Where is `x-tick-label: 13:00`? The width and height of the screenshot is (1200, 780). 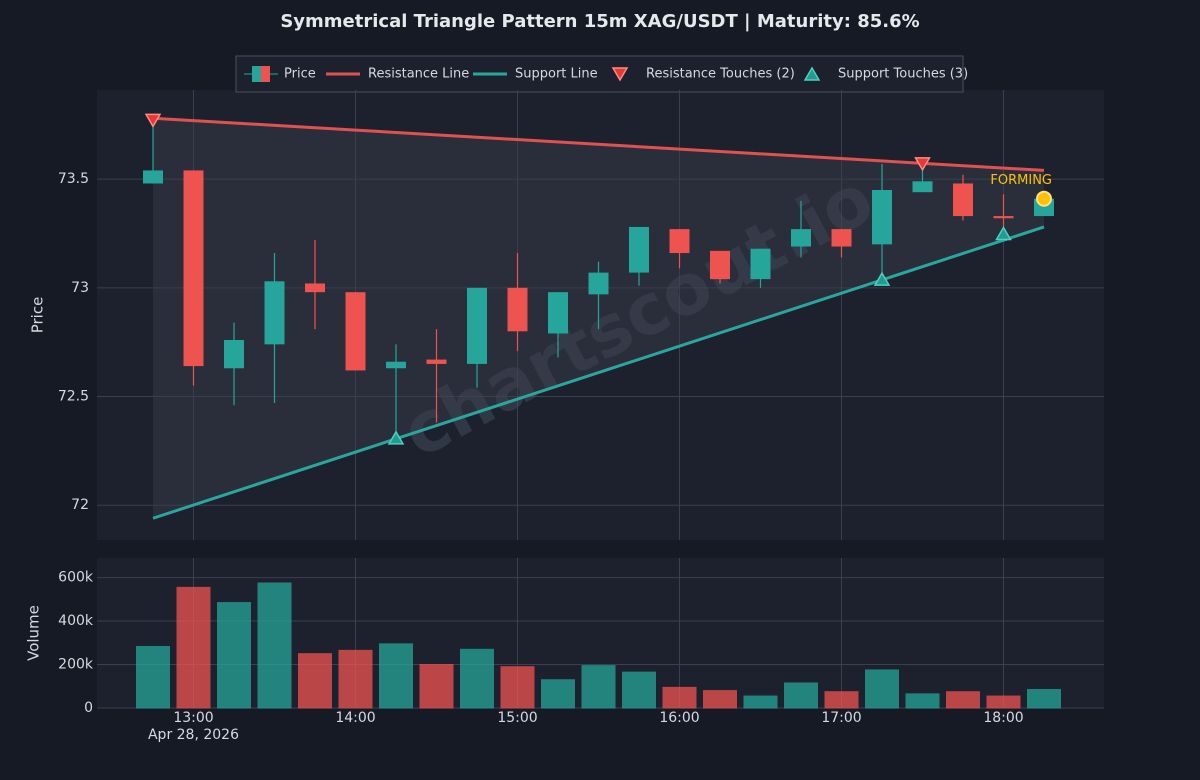
x-tick-label: 13:00 is located at coordinates (193, 718).